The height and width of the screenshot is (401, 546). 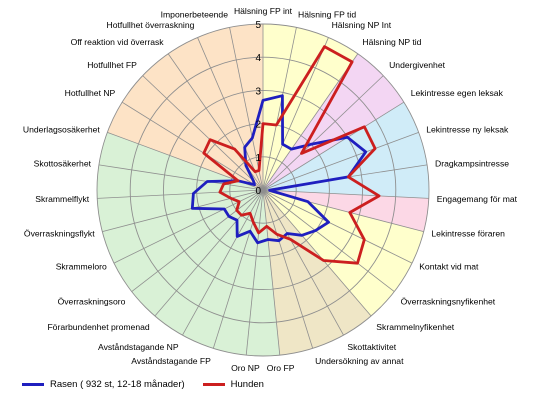 I want to click on category-label: Överraskningsflykt, so click(x=59, y=234).